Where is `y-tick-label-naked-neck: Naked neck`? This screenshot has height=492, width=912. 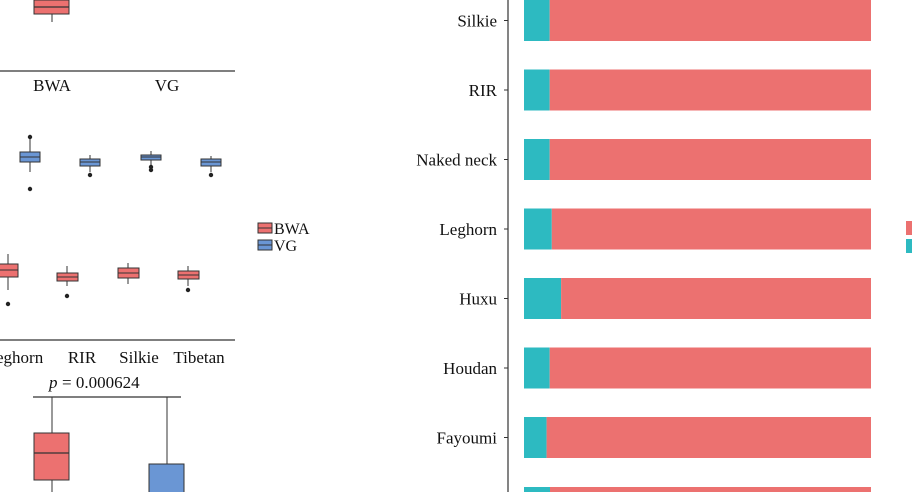
y-tick-label-naked-neck: Naked neck is located at coordinates (456, 160).